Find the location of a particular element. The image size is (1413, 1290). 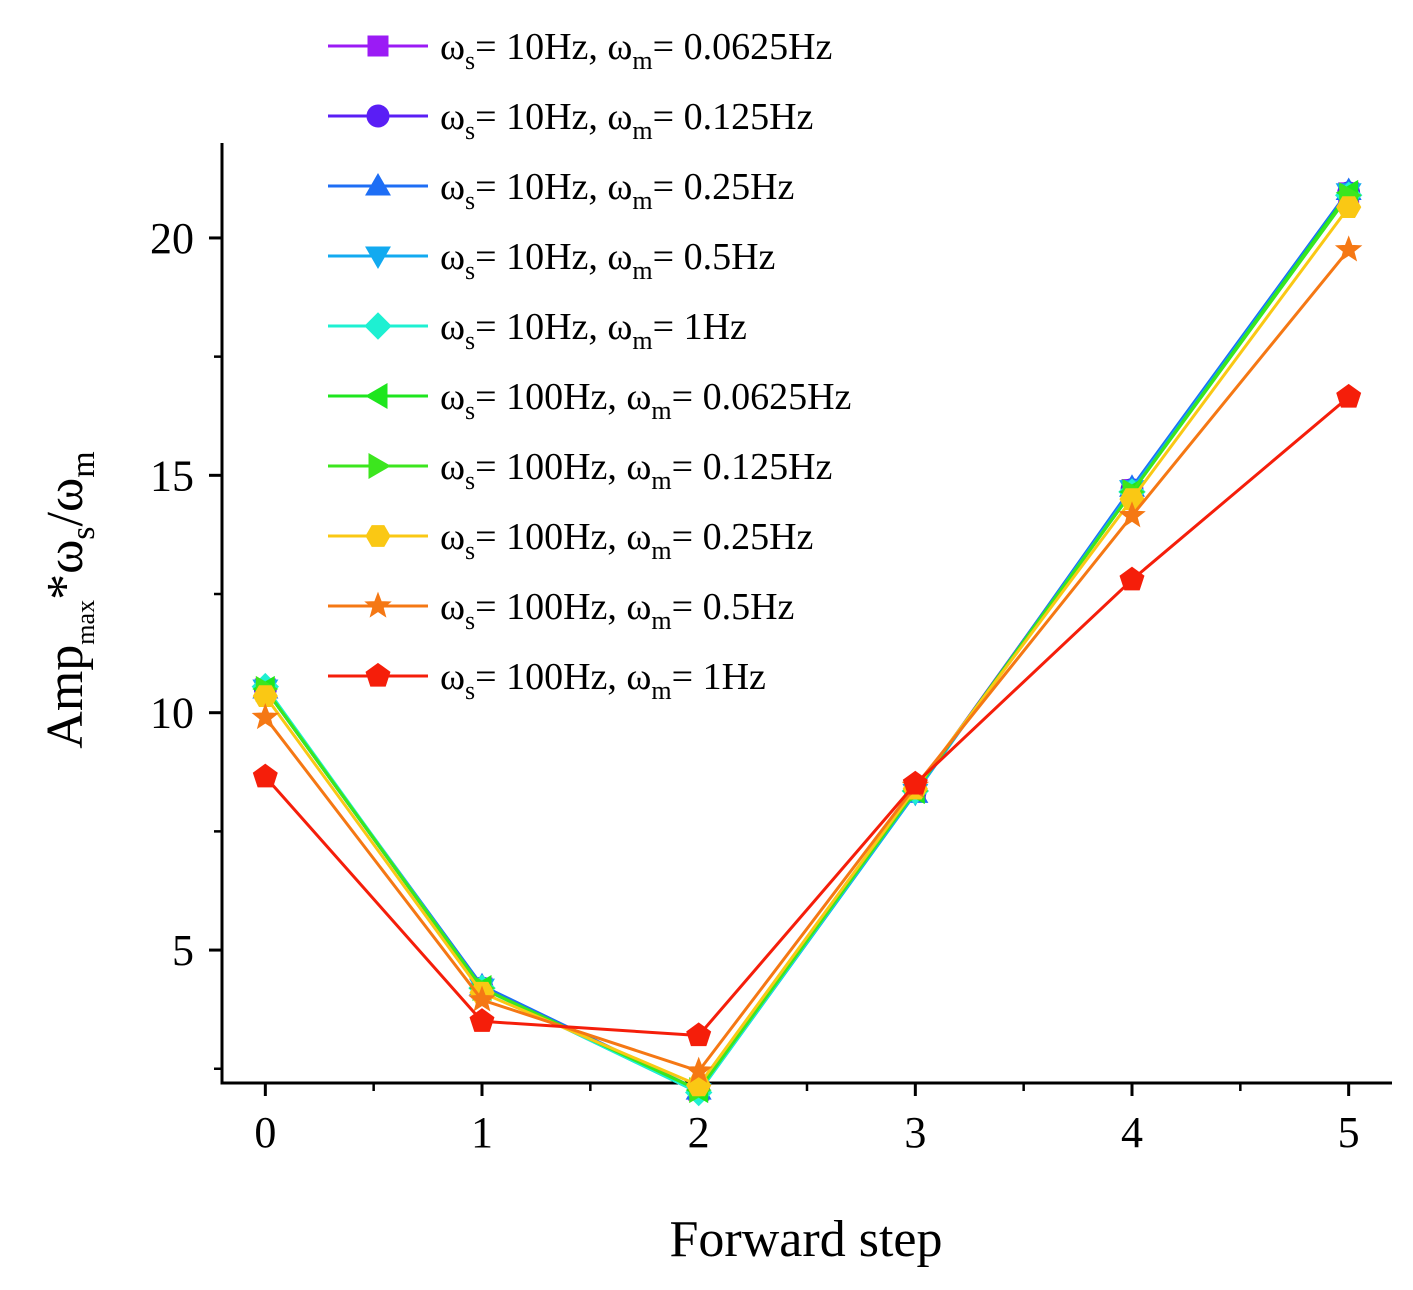

legend-label: ωs= 10Hz, ωm= 0.125Hz is located at coordinates (626, 120).